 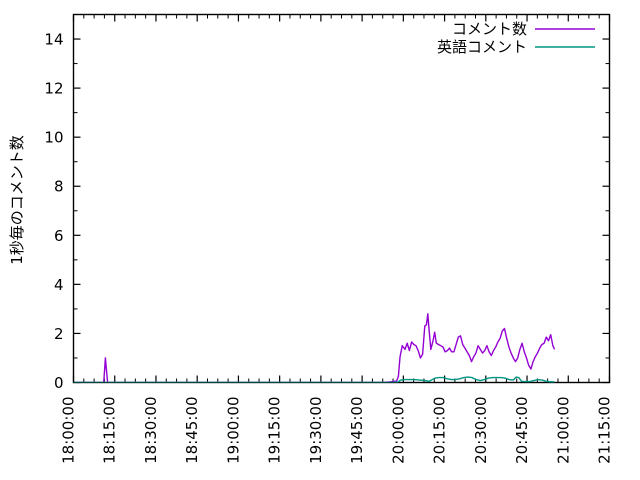 I want to click on x-tick-label: 21:00:00, so click(x=563, y=430).